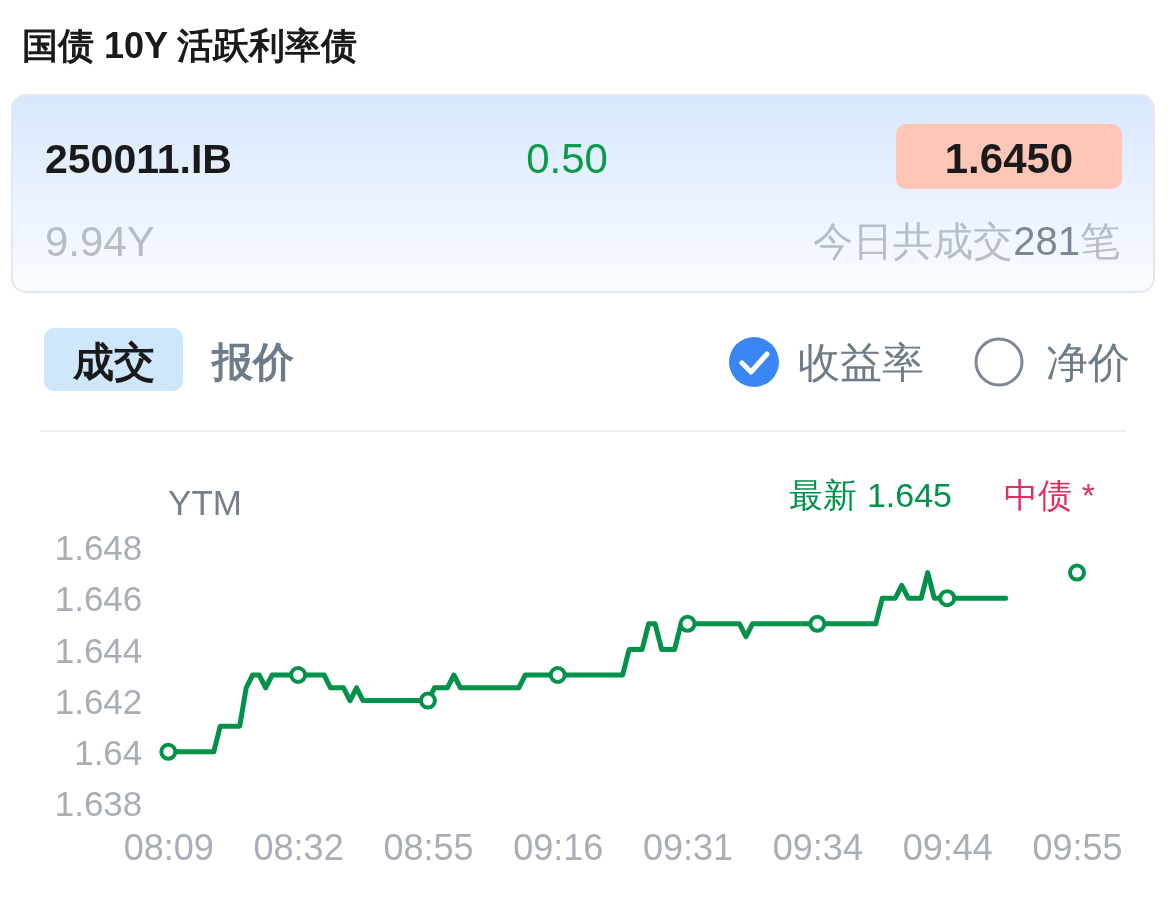  What do you see at coordinates (108, 752) in the screenshot?
I see `y-tick-label: 1.64` at bounding box center [108, 752].